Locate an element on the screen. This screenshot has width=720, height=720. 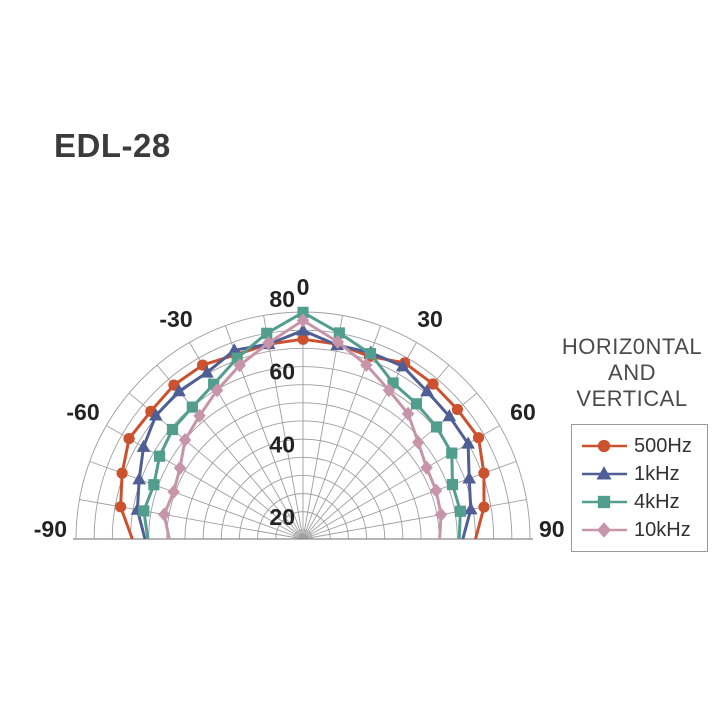
legend-marker-diamond-icon is located at coordinates (605, 530).